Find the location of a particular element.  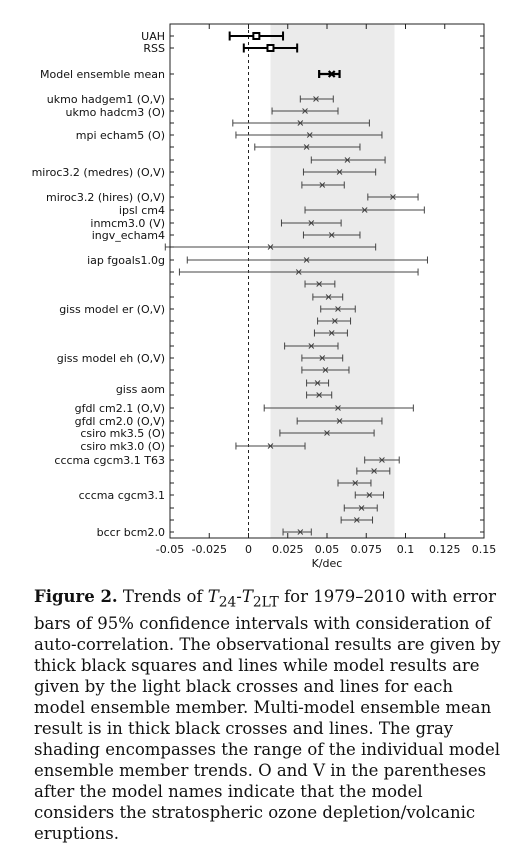

ensemble-mean-errorbar is located at coordinates (329, 74).